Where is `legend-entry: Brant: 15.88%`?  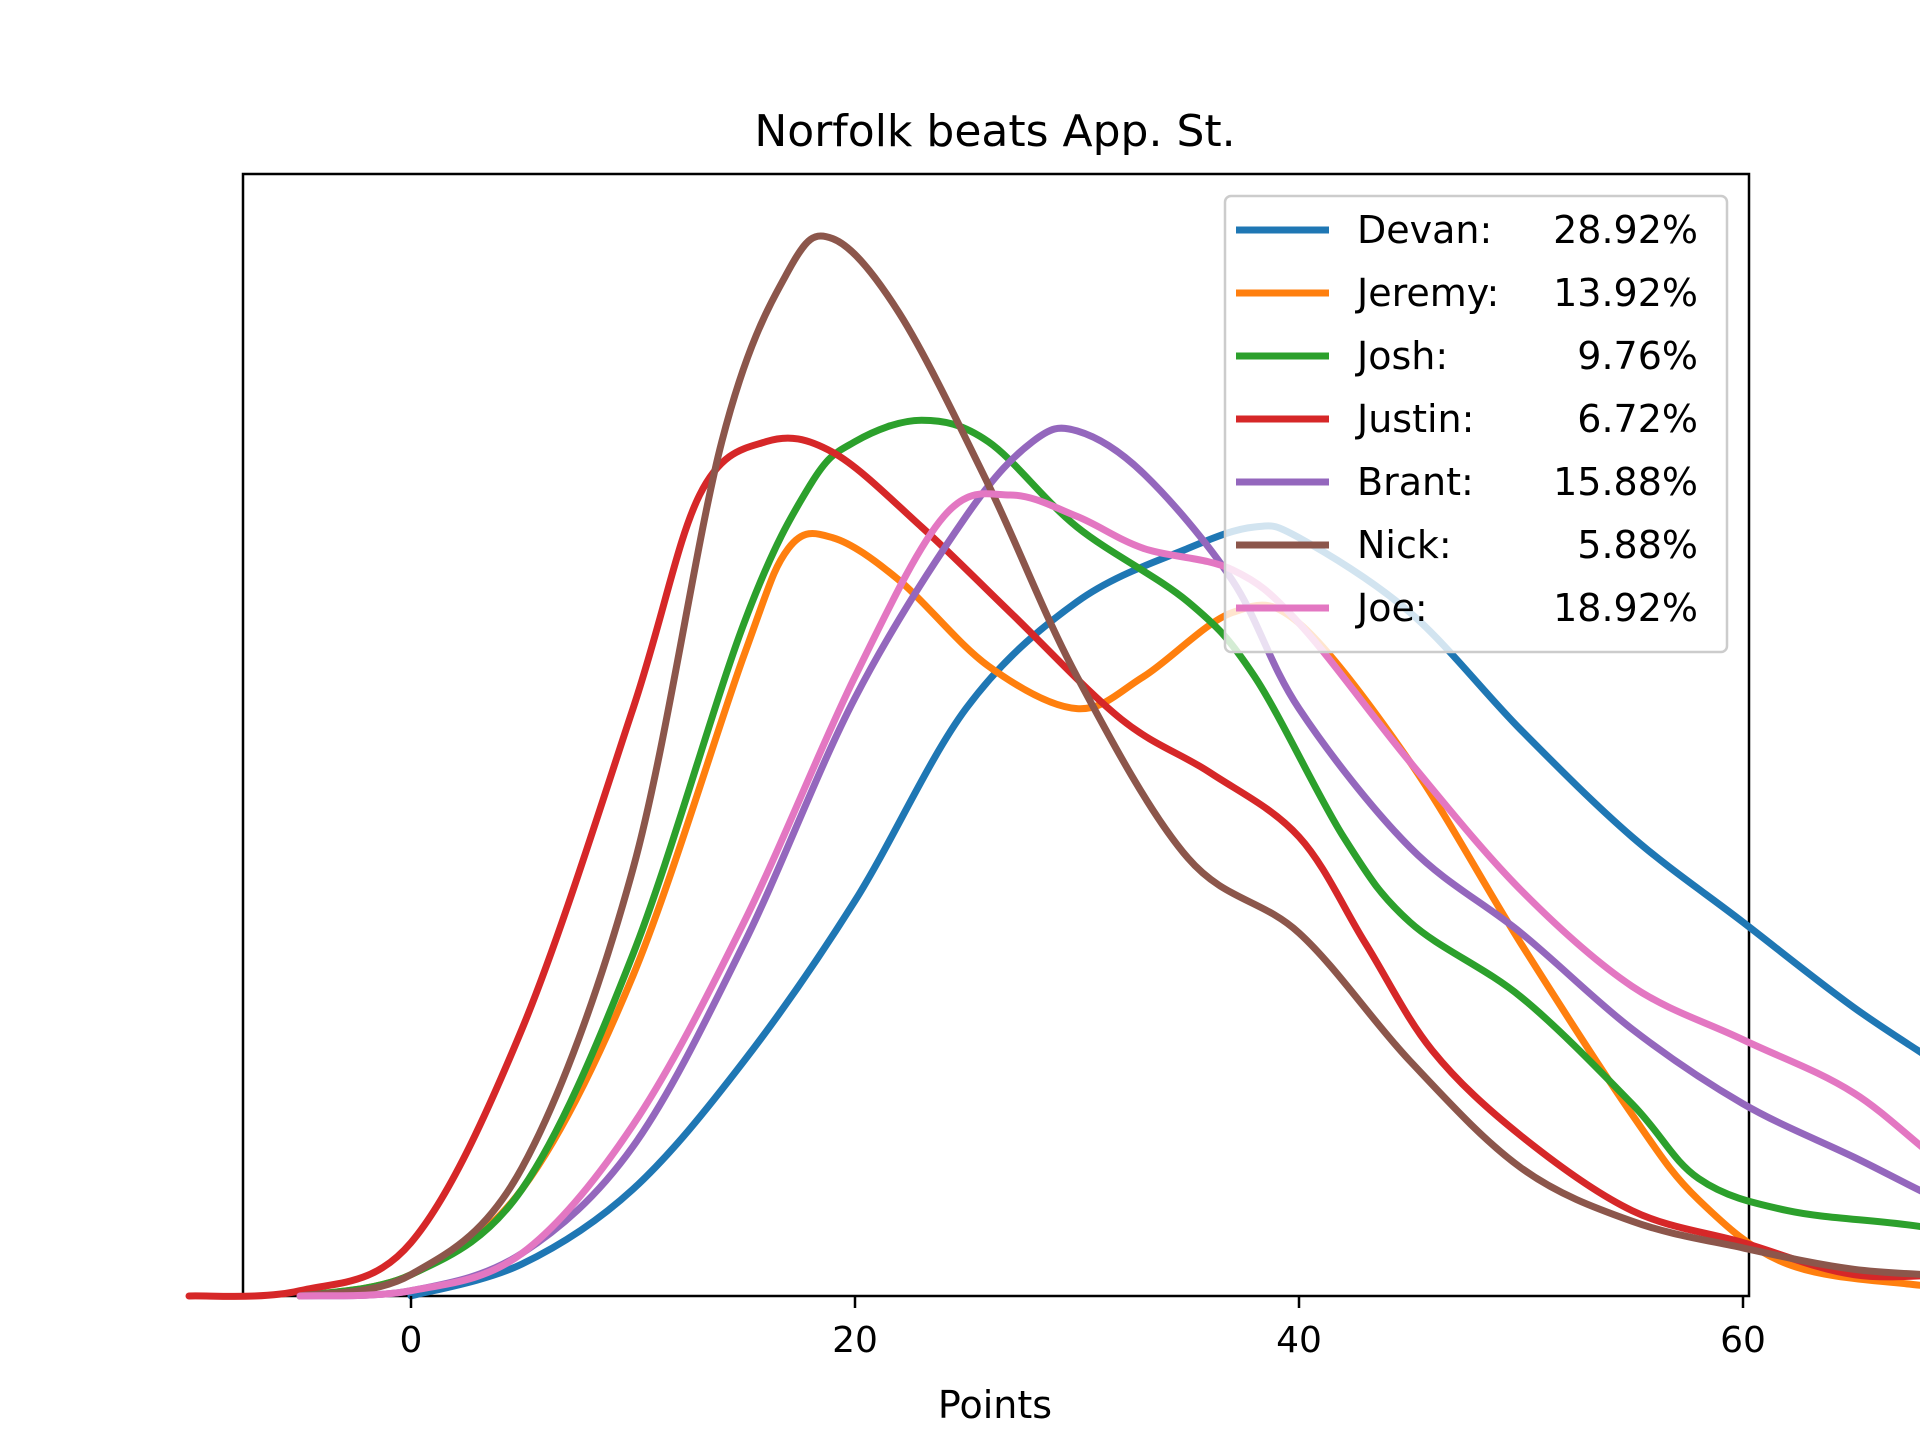
legend-entry: Brant: 15.88% is located at coordinates (1467, 482).